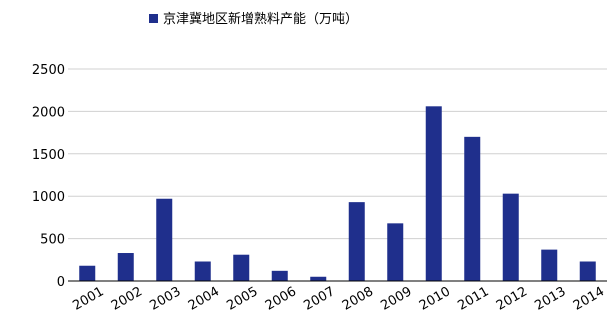  What do you see at coordinates (318, 278) in the screenshot?
I see `bar-2007` at bounding box center [318, 278].